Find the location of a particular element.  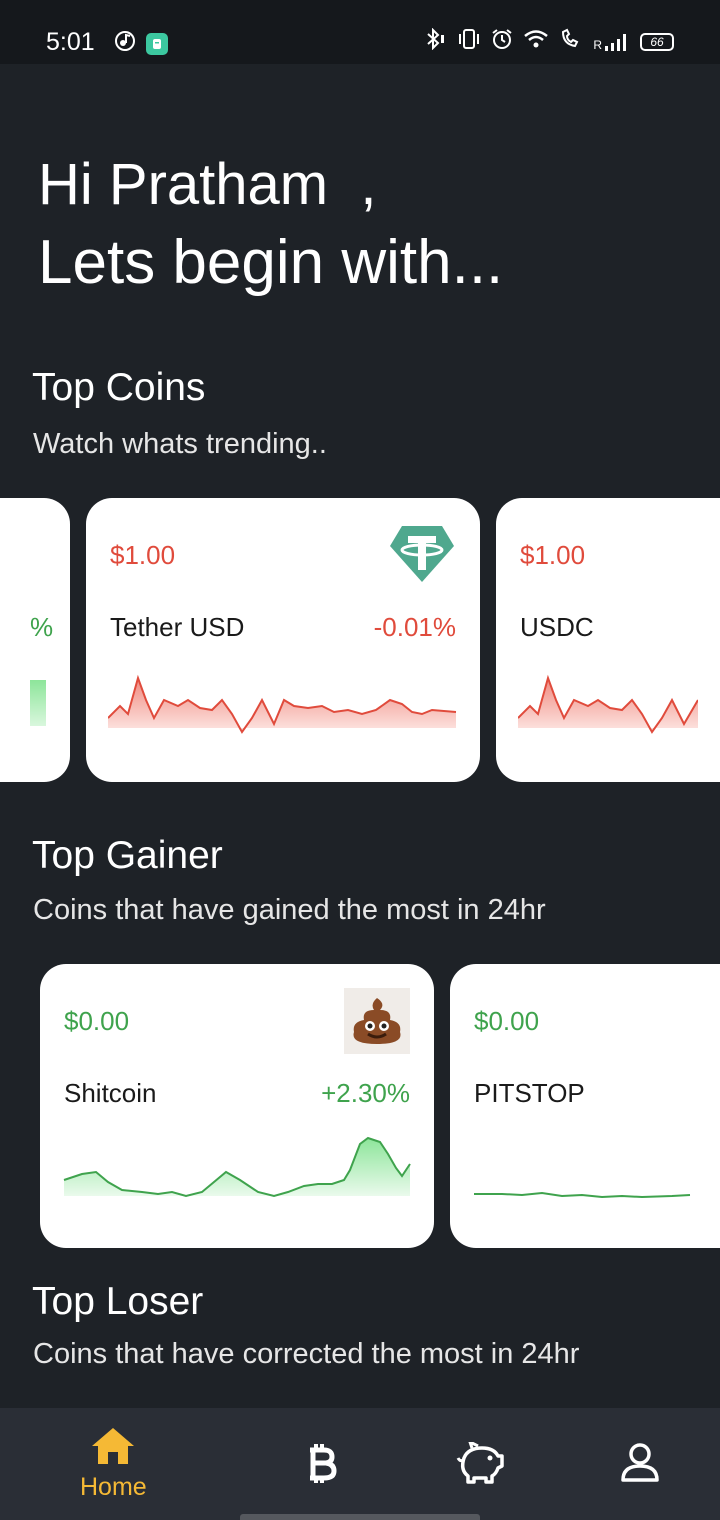

battery-indicator: 66 is located at coordinates (657, 41).